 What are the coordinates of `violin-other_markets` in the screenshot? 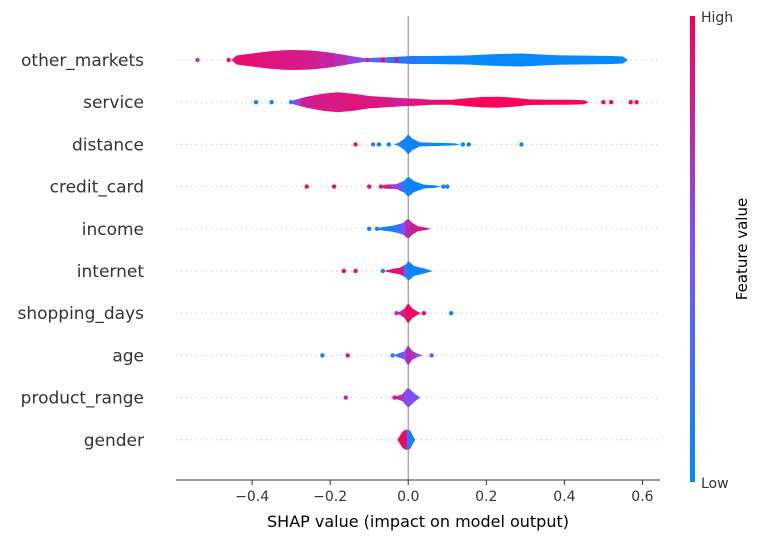 It's located at (429, 60).